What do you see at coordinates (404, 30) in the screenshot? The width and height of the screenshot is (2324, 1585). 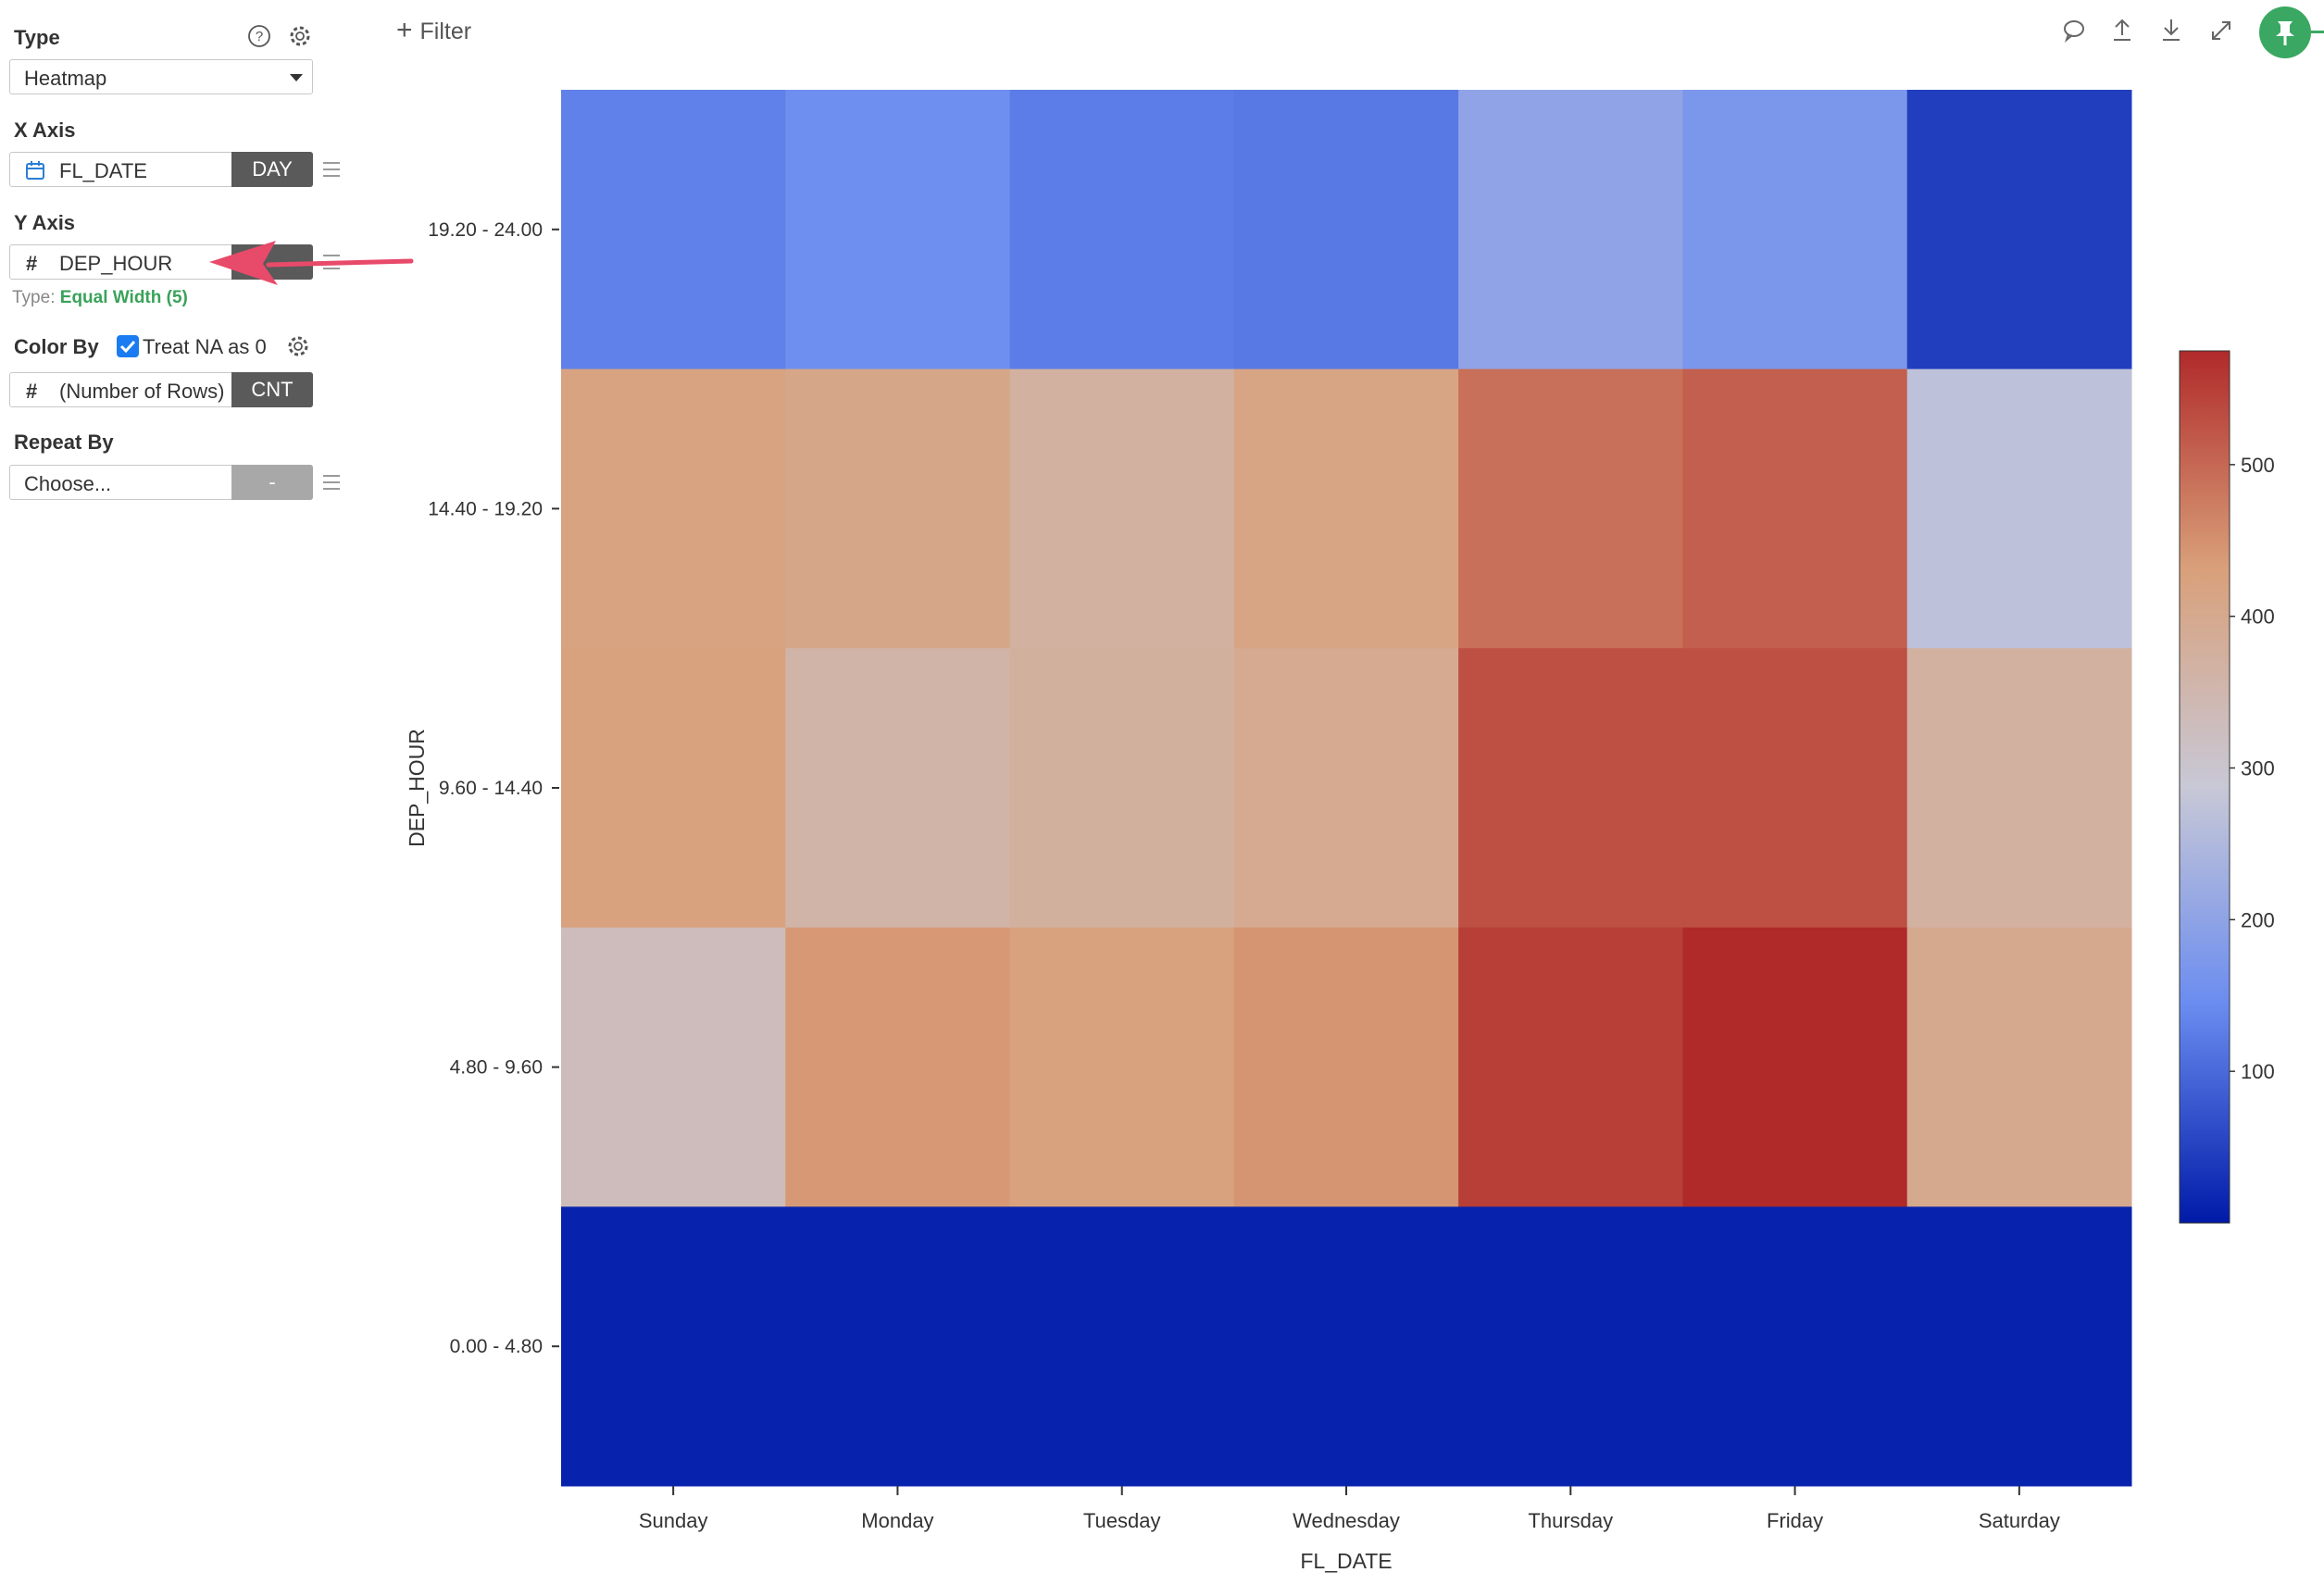 I see `plus-icon: +` at bounding box center [404, 30].